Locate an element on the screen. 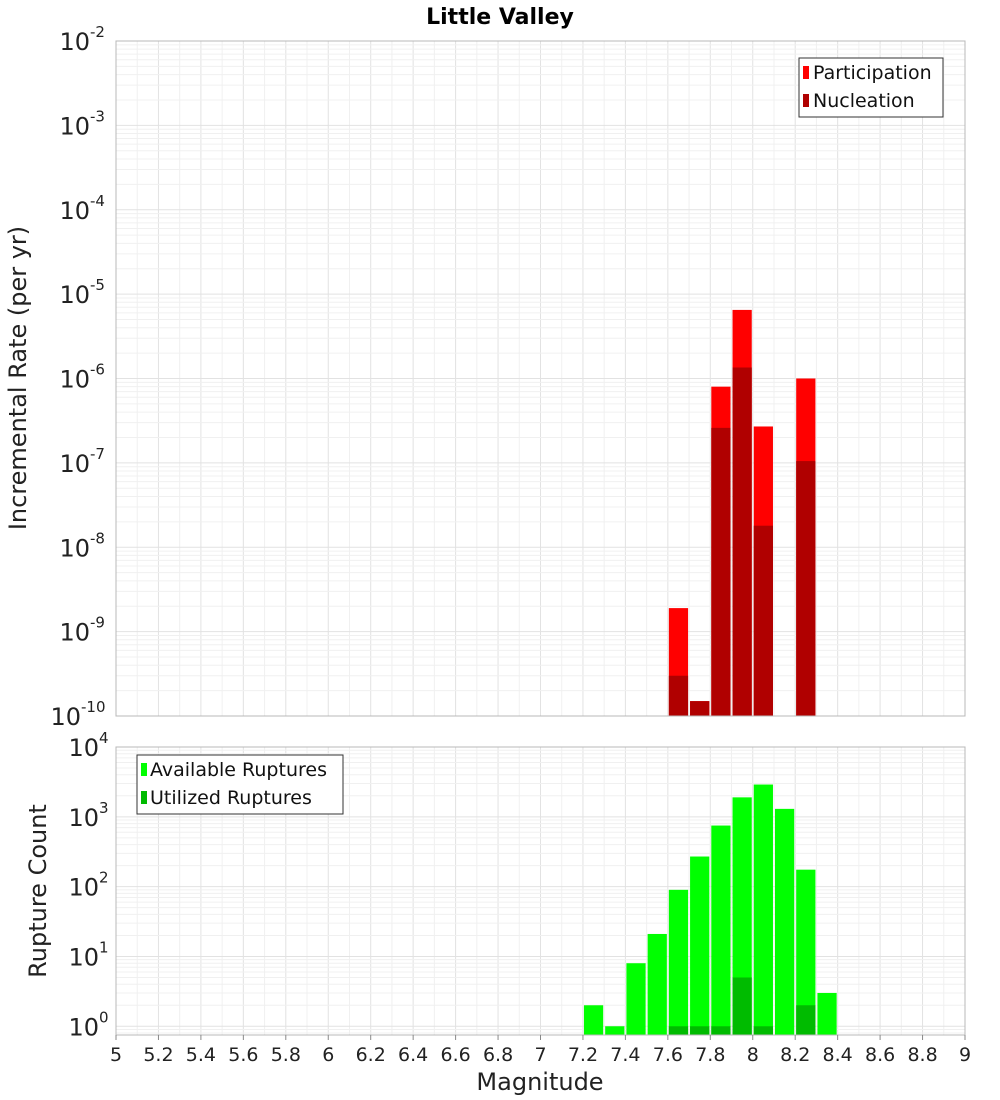 The image size is (1000, 1100). bot-ytick-label: 10 0 is located at coordinates (88, 1024).